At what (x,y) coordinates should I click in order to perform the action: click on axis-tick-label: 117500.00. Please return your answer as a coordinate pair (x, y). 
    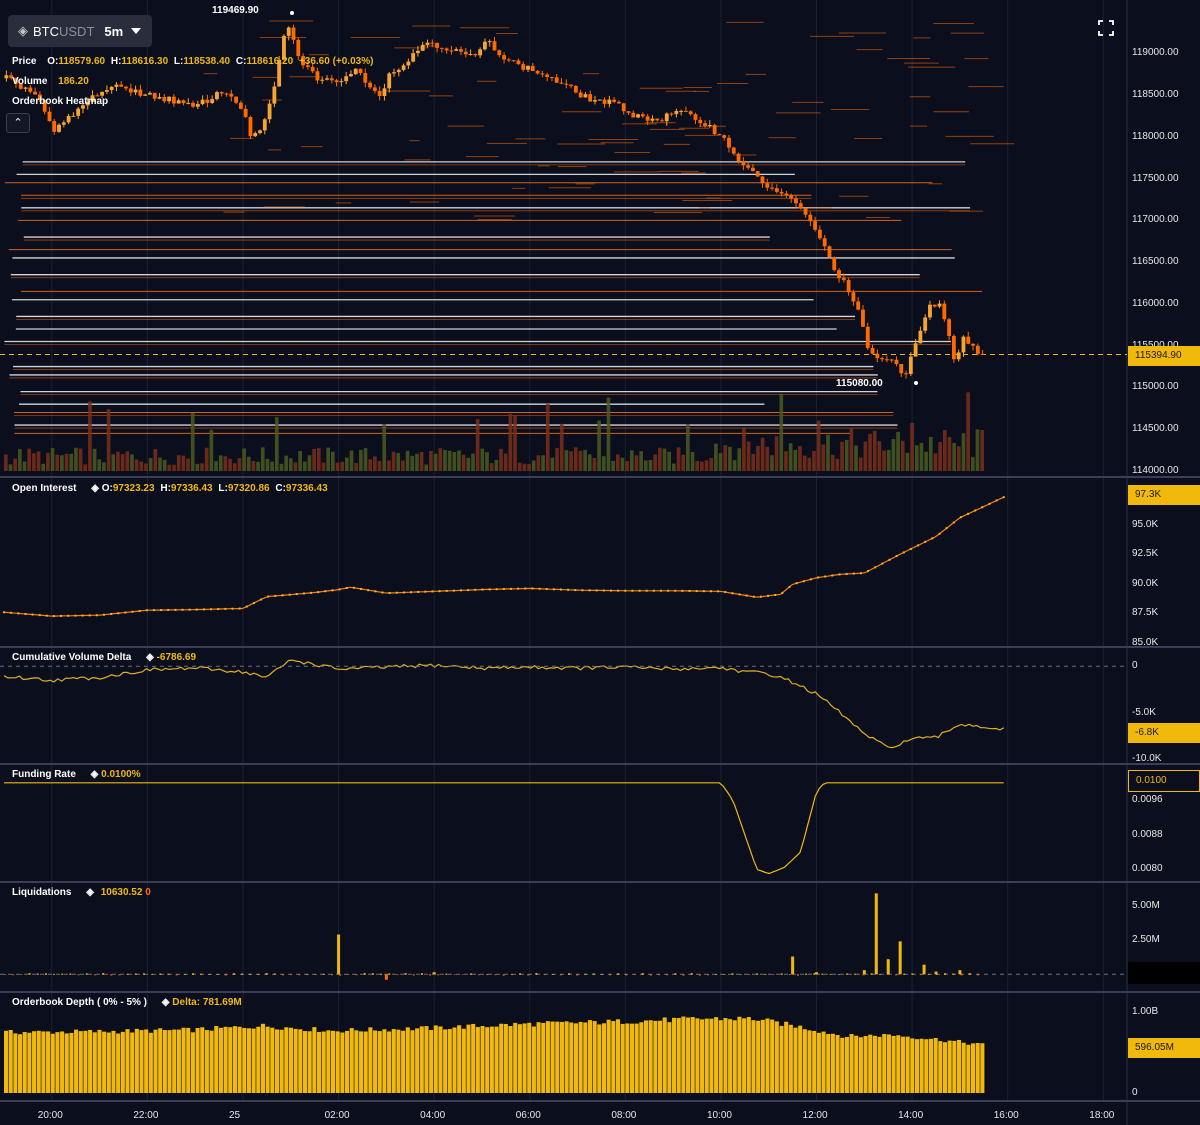
    Looking at the image, I should click on (1155, 178).